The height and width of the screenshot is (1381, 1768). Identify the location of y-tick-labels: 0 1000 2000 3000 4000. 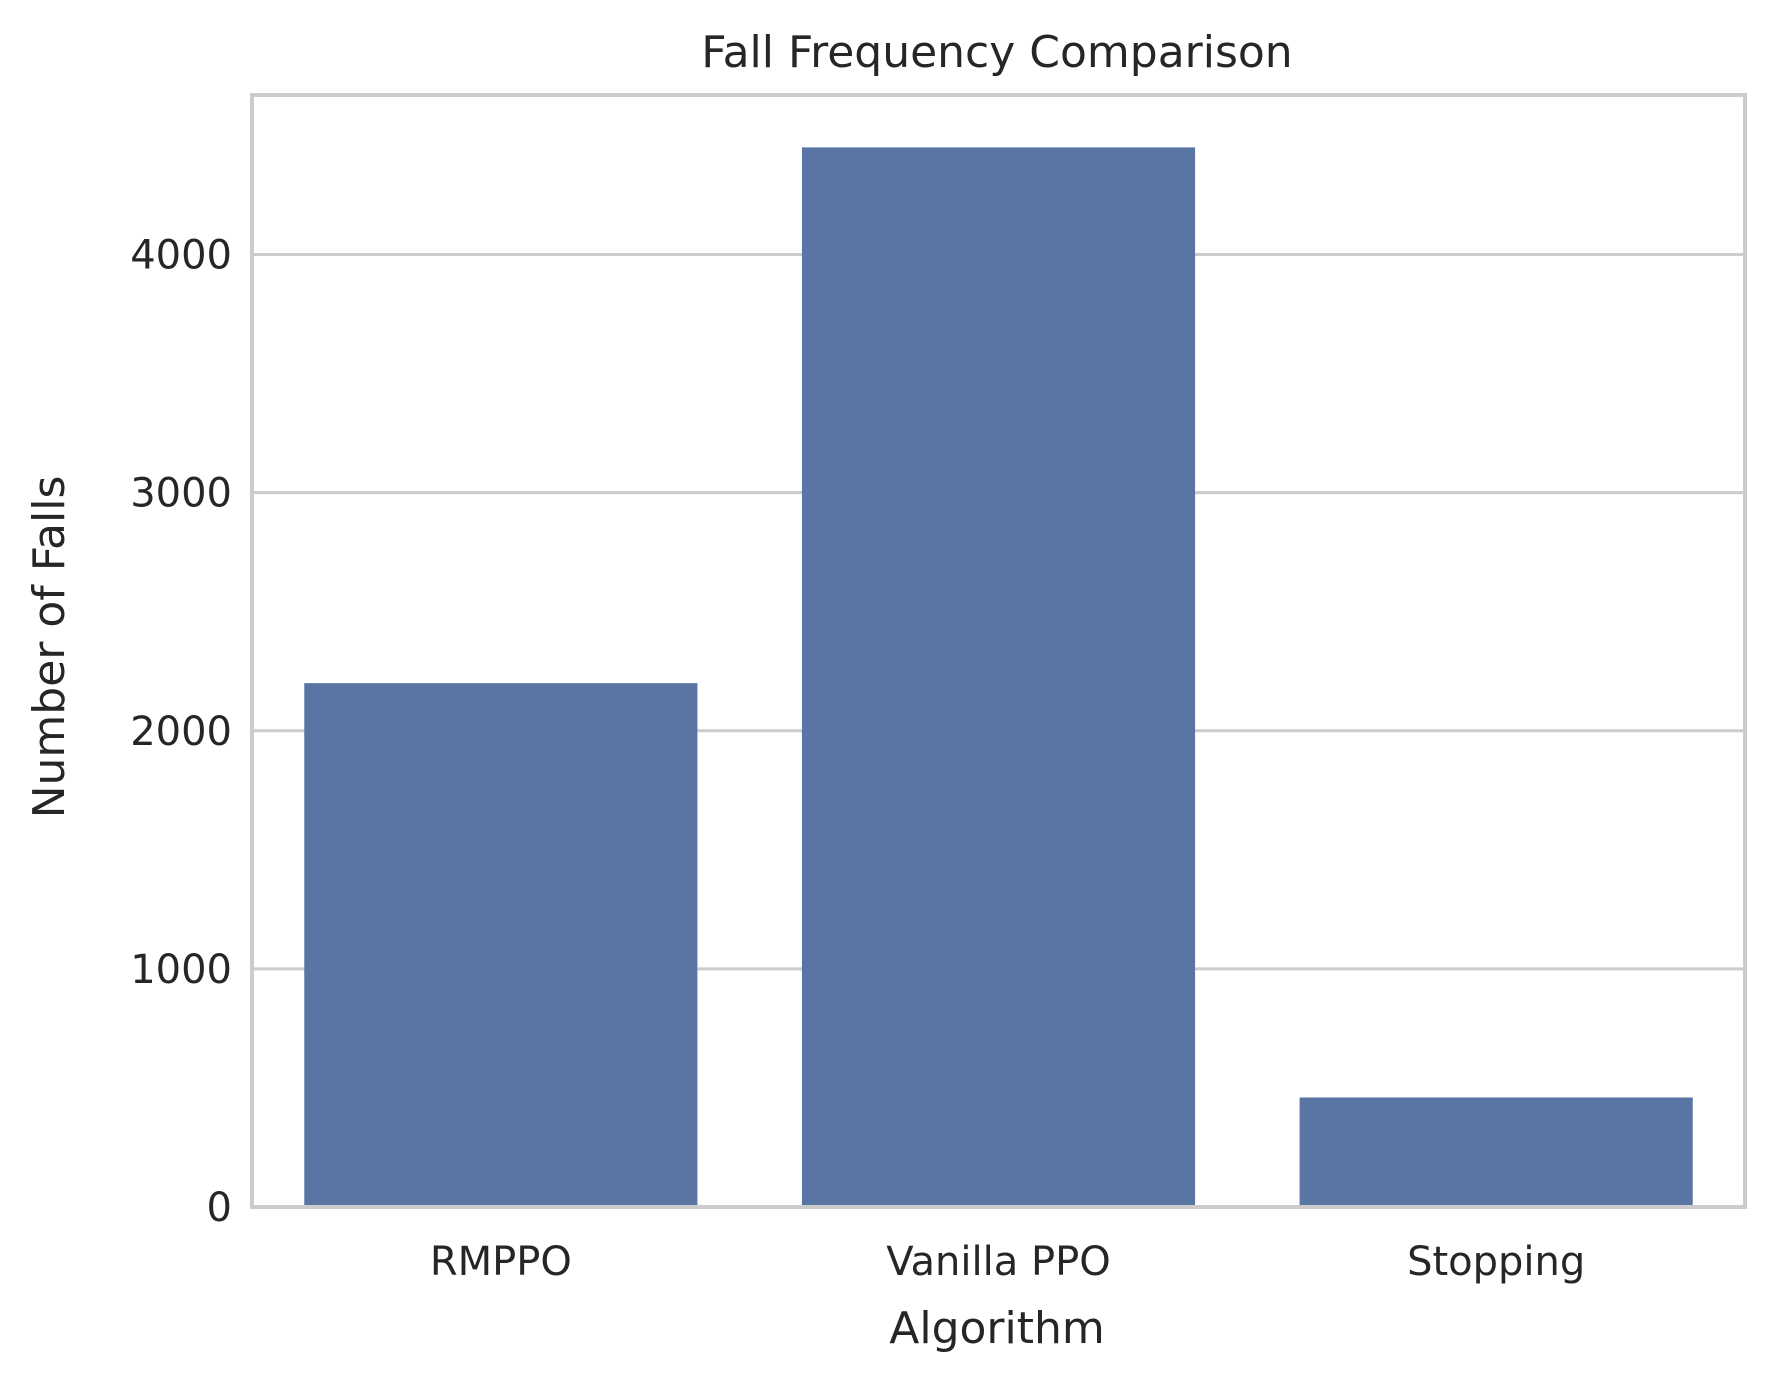
(181, 732).